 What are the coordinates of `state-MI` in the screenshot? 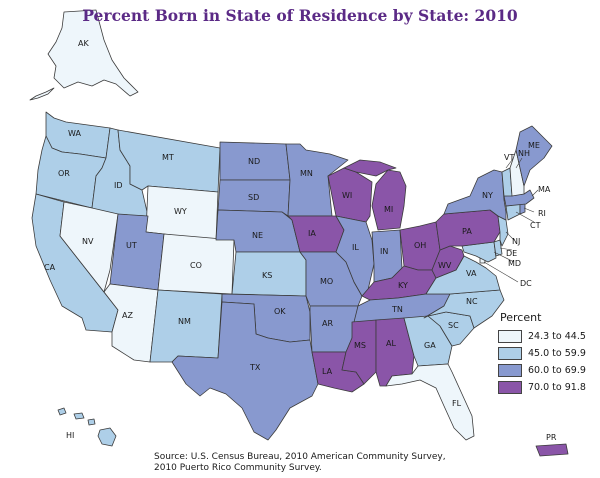 It's located at (389, 200).